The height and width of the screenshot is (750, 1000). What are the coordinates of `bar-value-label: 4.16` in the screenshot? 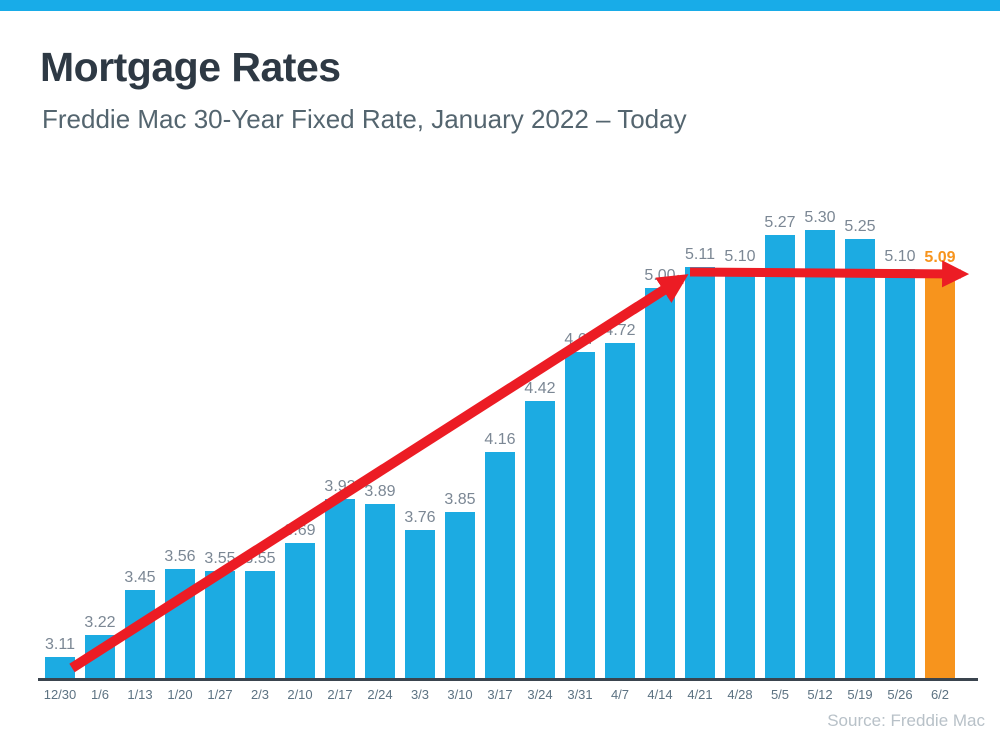 It's located at (500, 439).